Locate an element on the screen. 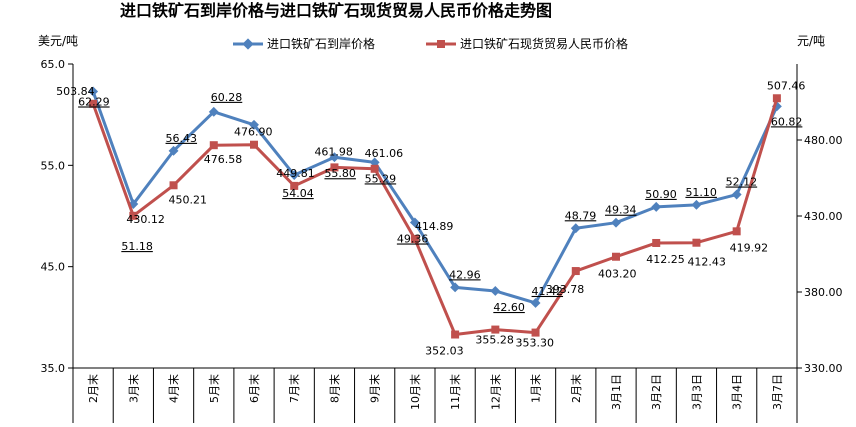 The height and width of the screenshot is (427, 856). data-label-rmb: 353.30 is located at coordinates (535, 343).